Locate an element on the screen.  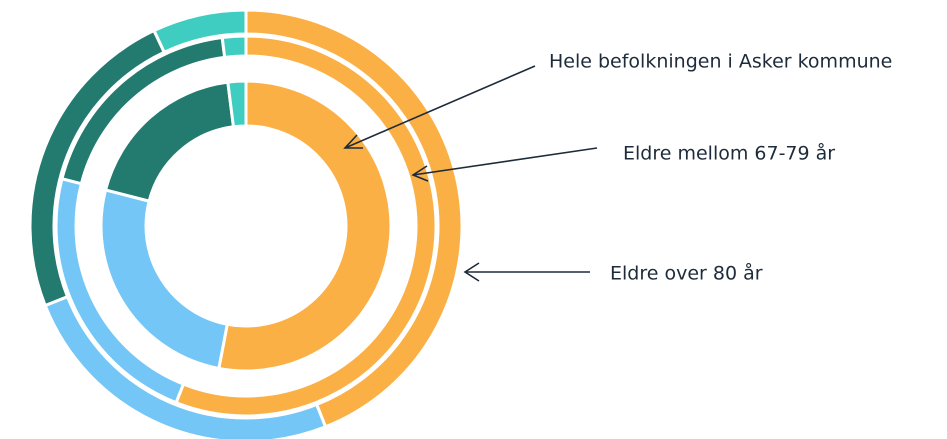
ring-label: Eldre over 80 år is located at coordinates (686, 273).